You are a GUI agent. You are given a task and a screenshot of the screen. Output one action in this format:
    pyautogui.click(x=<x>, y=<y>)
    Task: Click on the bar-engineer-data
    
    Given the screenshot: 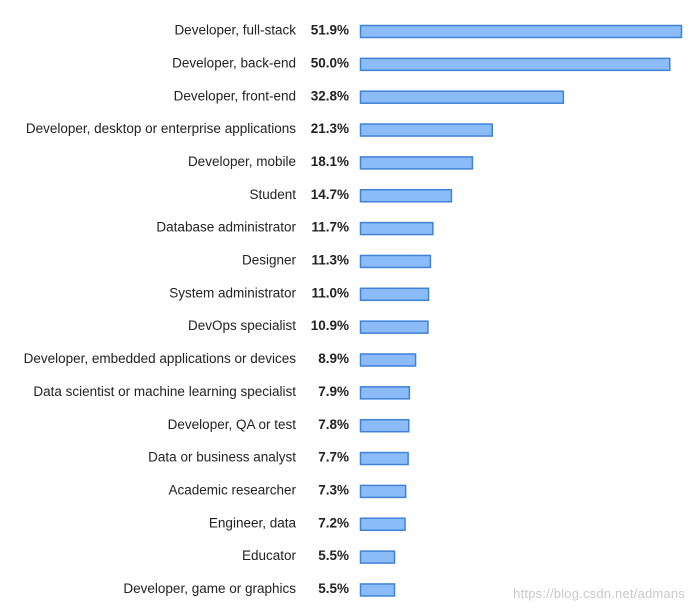 What is the action you would take?
    pyautogui.click(x=382, y=524)
    